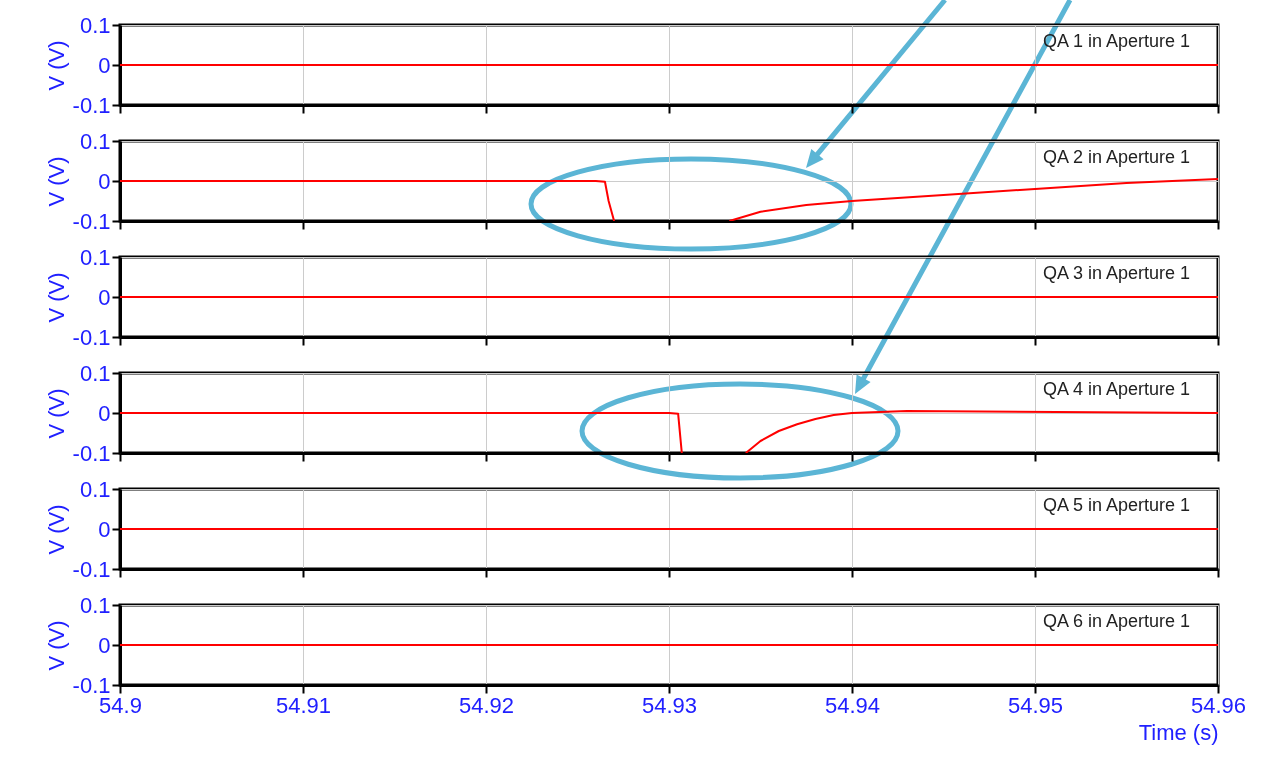 The image size is (1288, 772). What do you see at coordinates (1116, 273) in the screenshot?
I see `annotation: QA 3 in Aperture 1` at bounding box center [1116, 273].